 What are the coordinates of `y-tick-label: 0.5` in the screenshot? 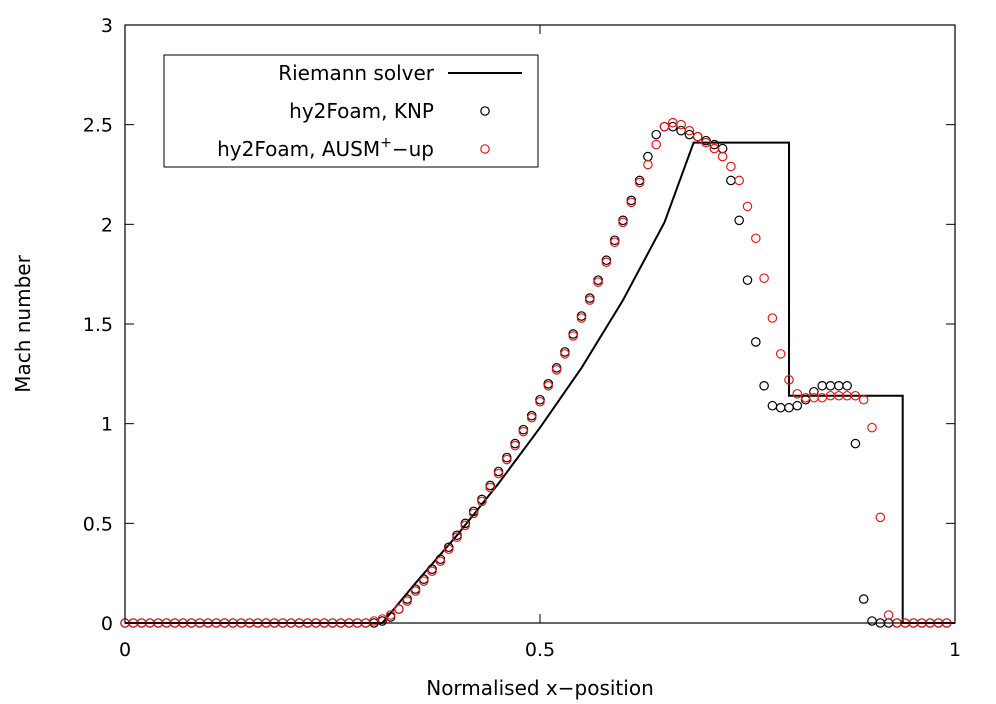 It's located at (98, 524).